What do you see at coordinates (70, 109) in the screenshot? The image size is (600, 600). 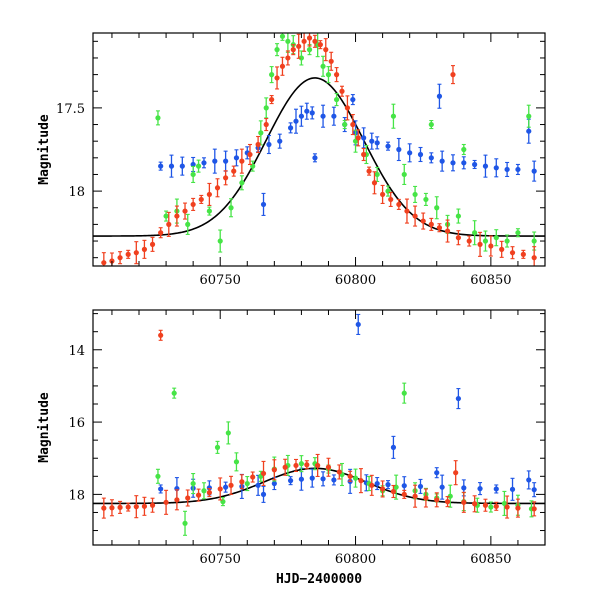 I see `y-tick-label: 17.5` at bounding box center [70, 109].